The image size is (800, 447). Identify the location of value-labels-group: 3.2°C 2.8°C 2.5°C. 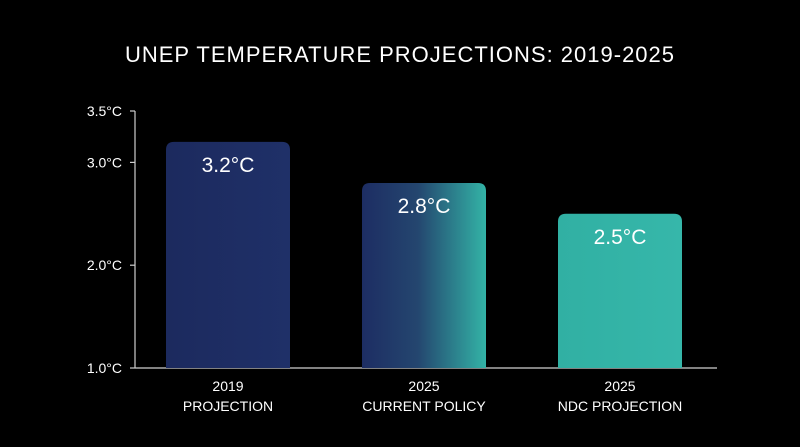
(424, 201).